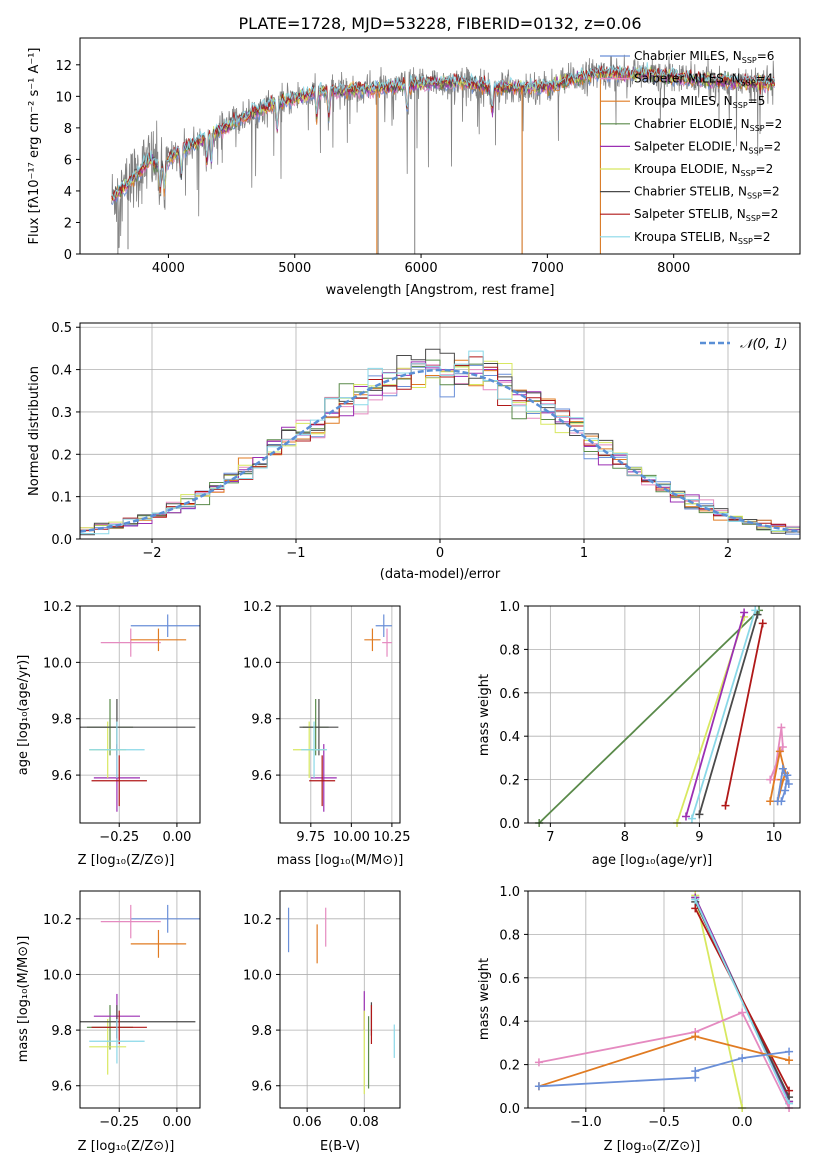  I want to click on weight-z-marker-salpeter-stelib, so click(695, 908).